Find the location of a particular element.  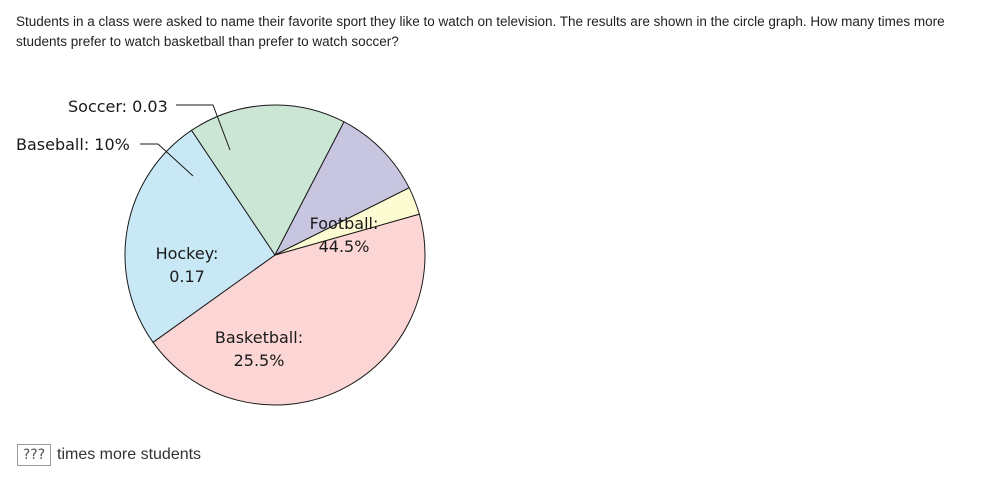

pie-slice-football is located at coordinates (289, 309).